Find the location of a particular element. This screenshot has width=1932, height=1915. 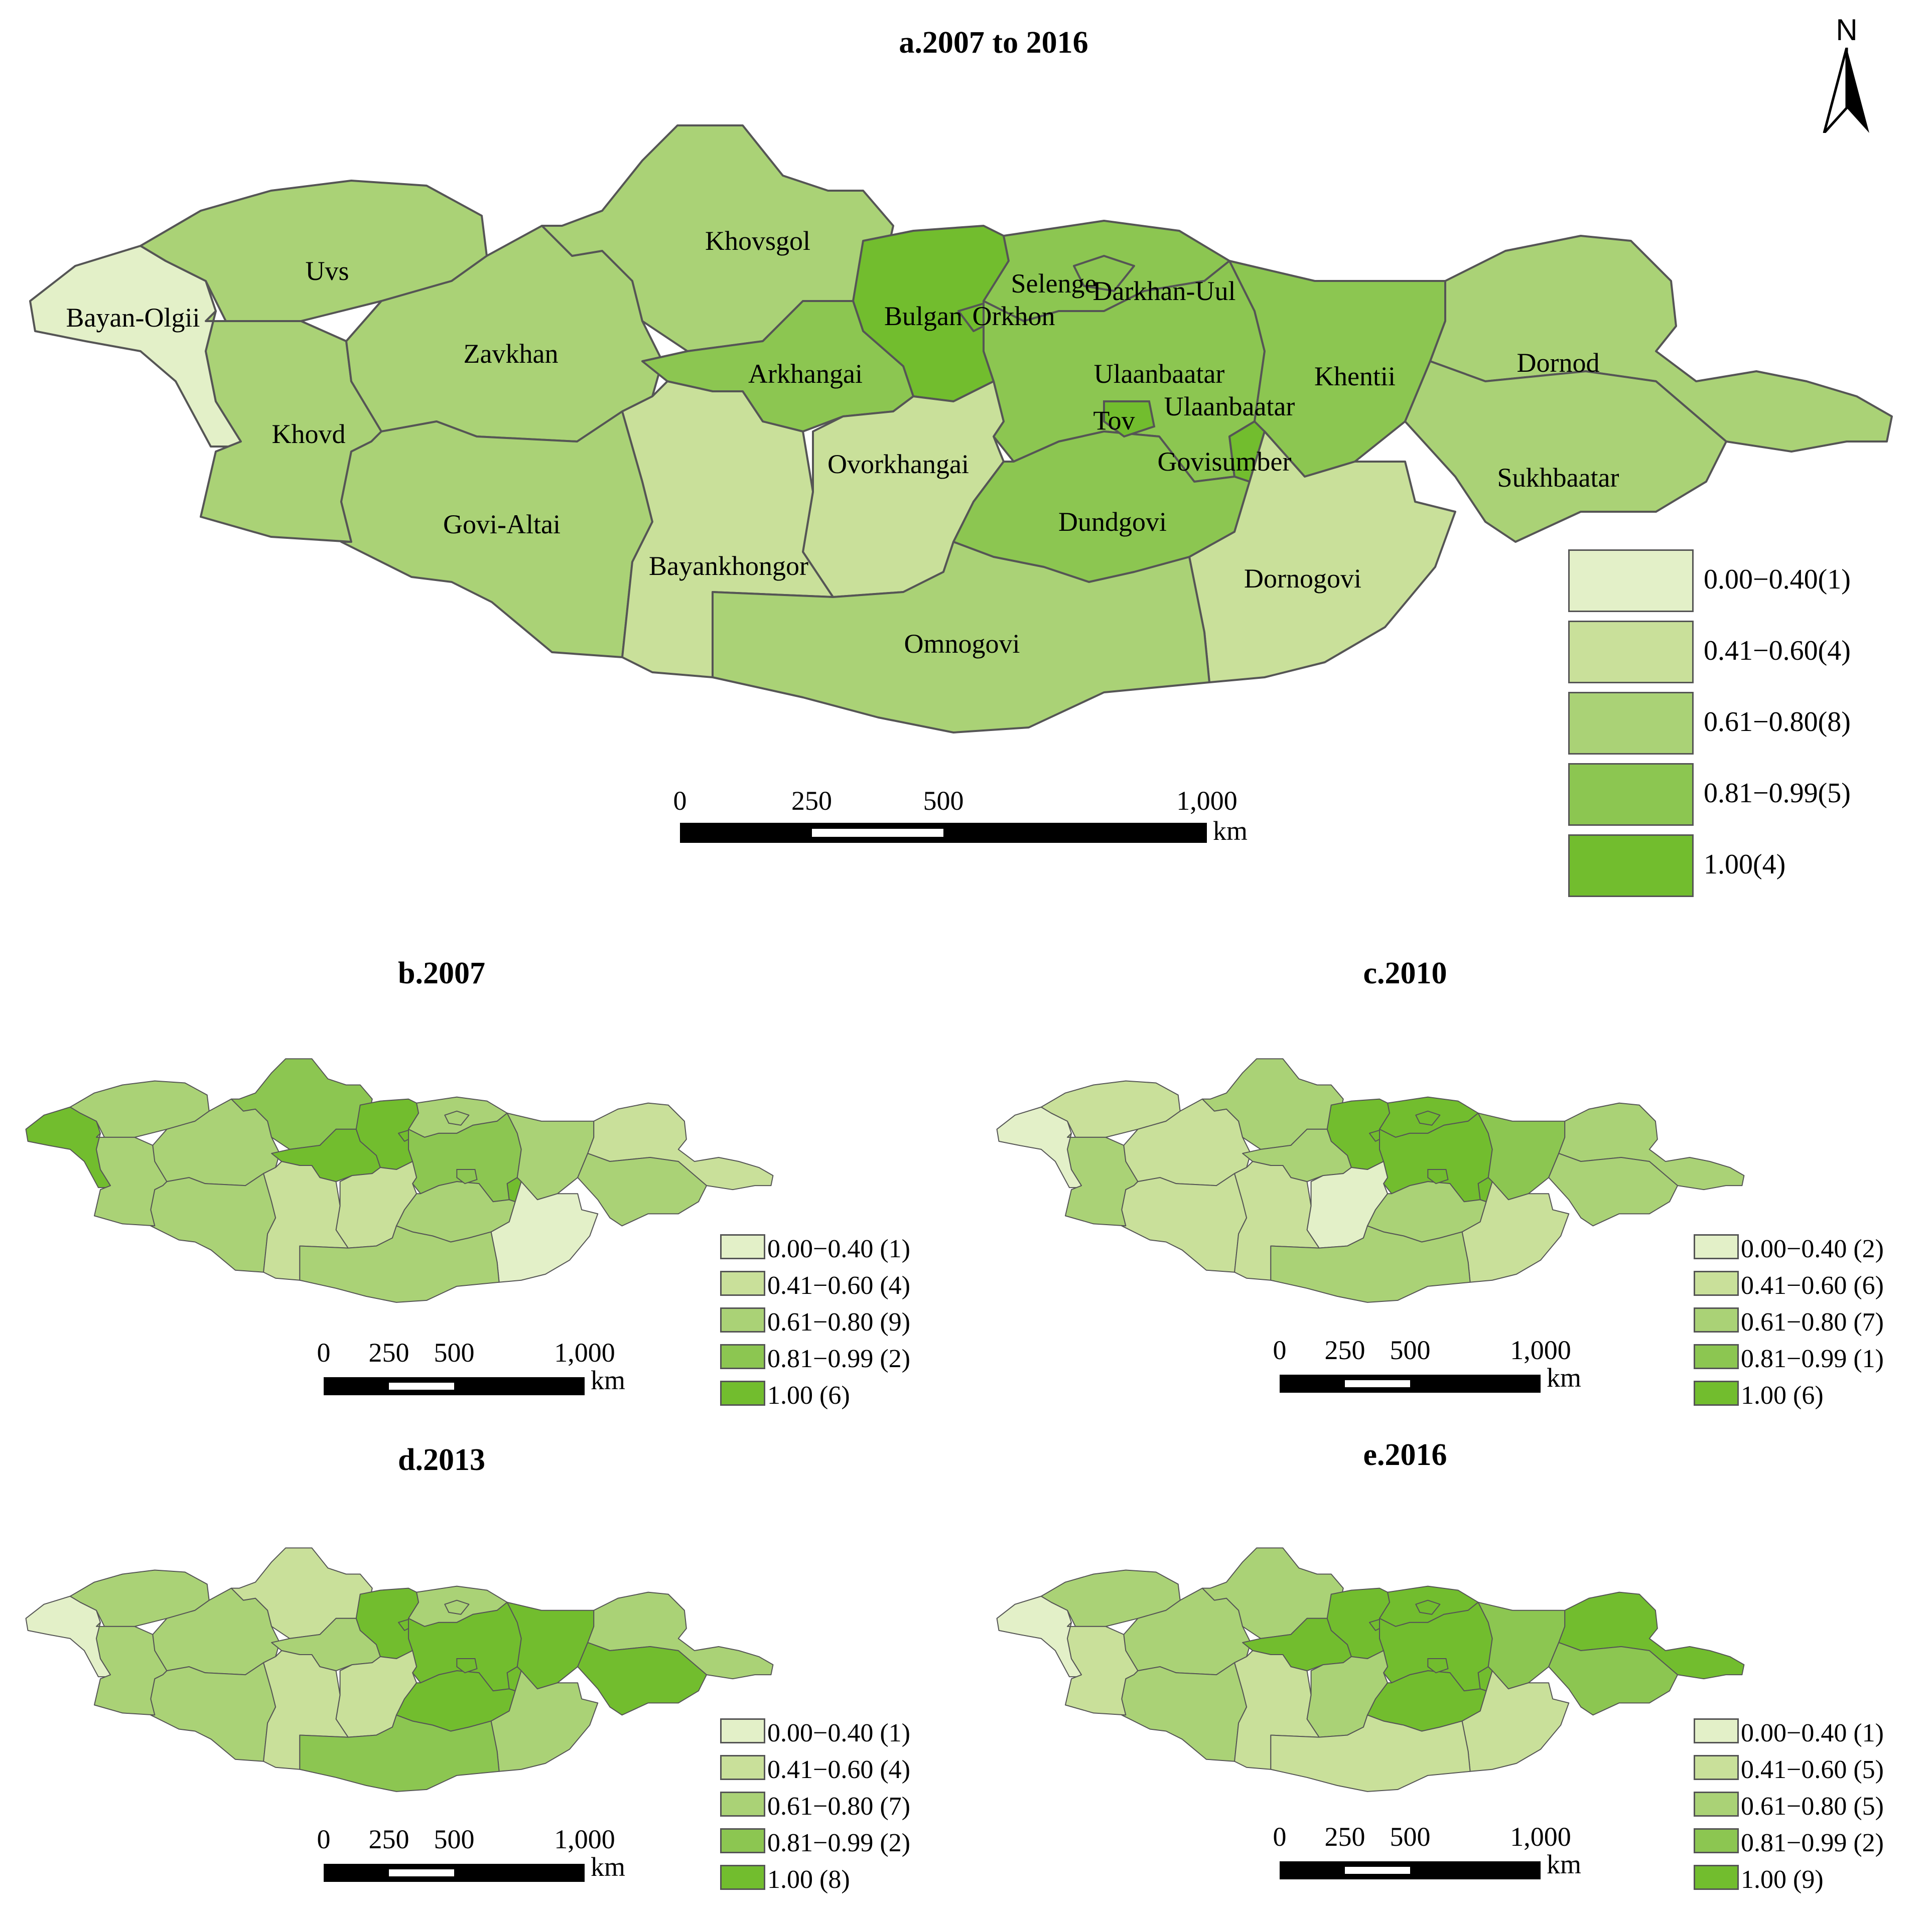

region-label: Omnogovi is located at coordinates (962, 644).